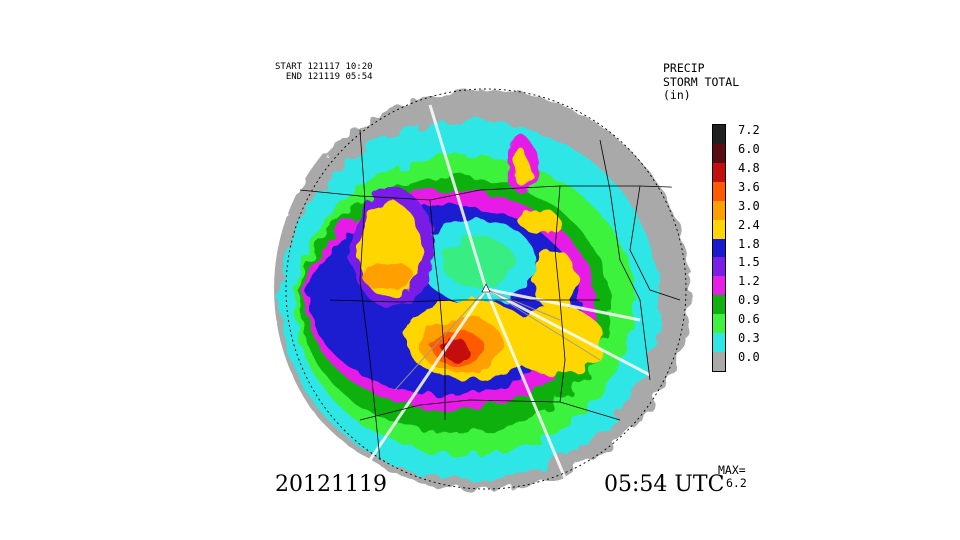  Describe the element at coordinates (749, 281) in the screenshot. I see `legend-tick-label: 1.2` at that location.